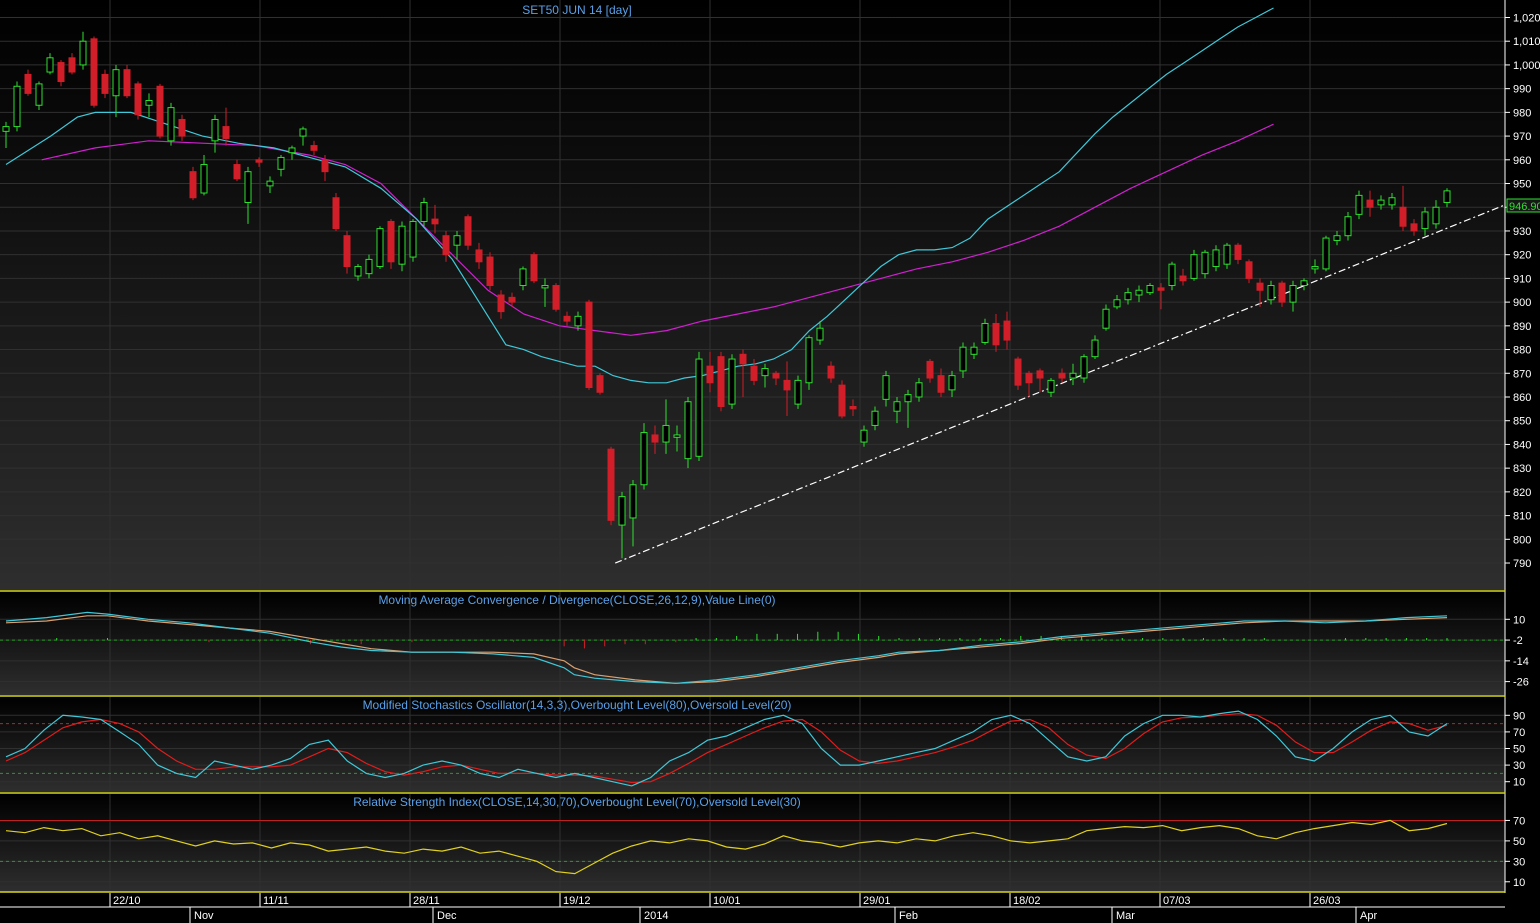 The height and width of the screenshot is (923, 1540). Describe the element at coordinates (1522, 540) in the screenshot. I see `price-tick-label: 800` at that location.